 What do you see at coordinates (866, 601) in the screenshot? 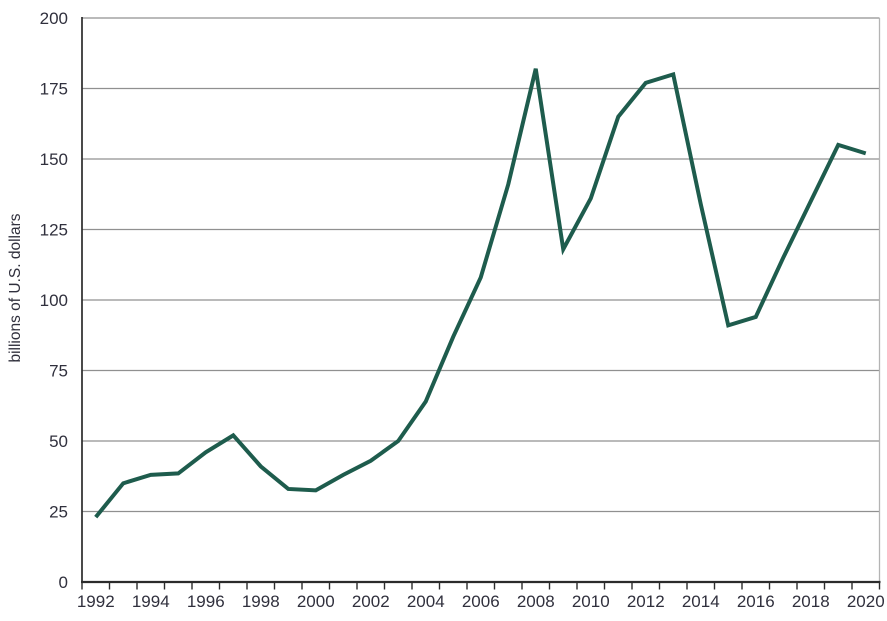
I see `x-tick-label: 2020` at bounding box center [866, 601].